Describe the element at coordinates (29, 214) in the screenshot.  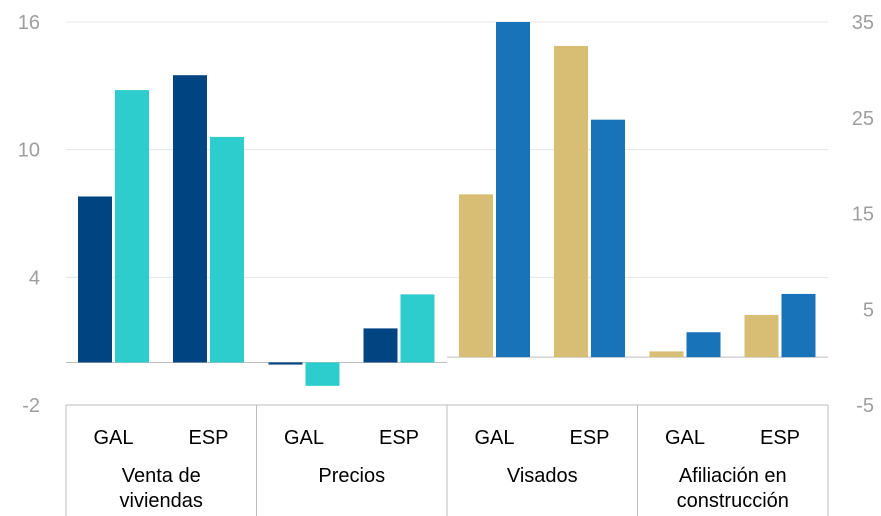
I see `left-axis-ticks: -2 4 10 16` at that location.